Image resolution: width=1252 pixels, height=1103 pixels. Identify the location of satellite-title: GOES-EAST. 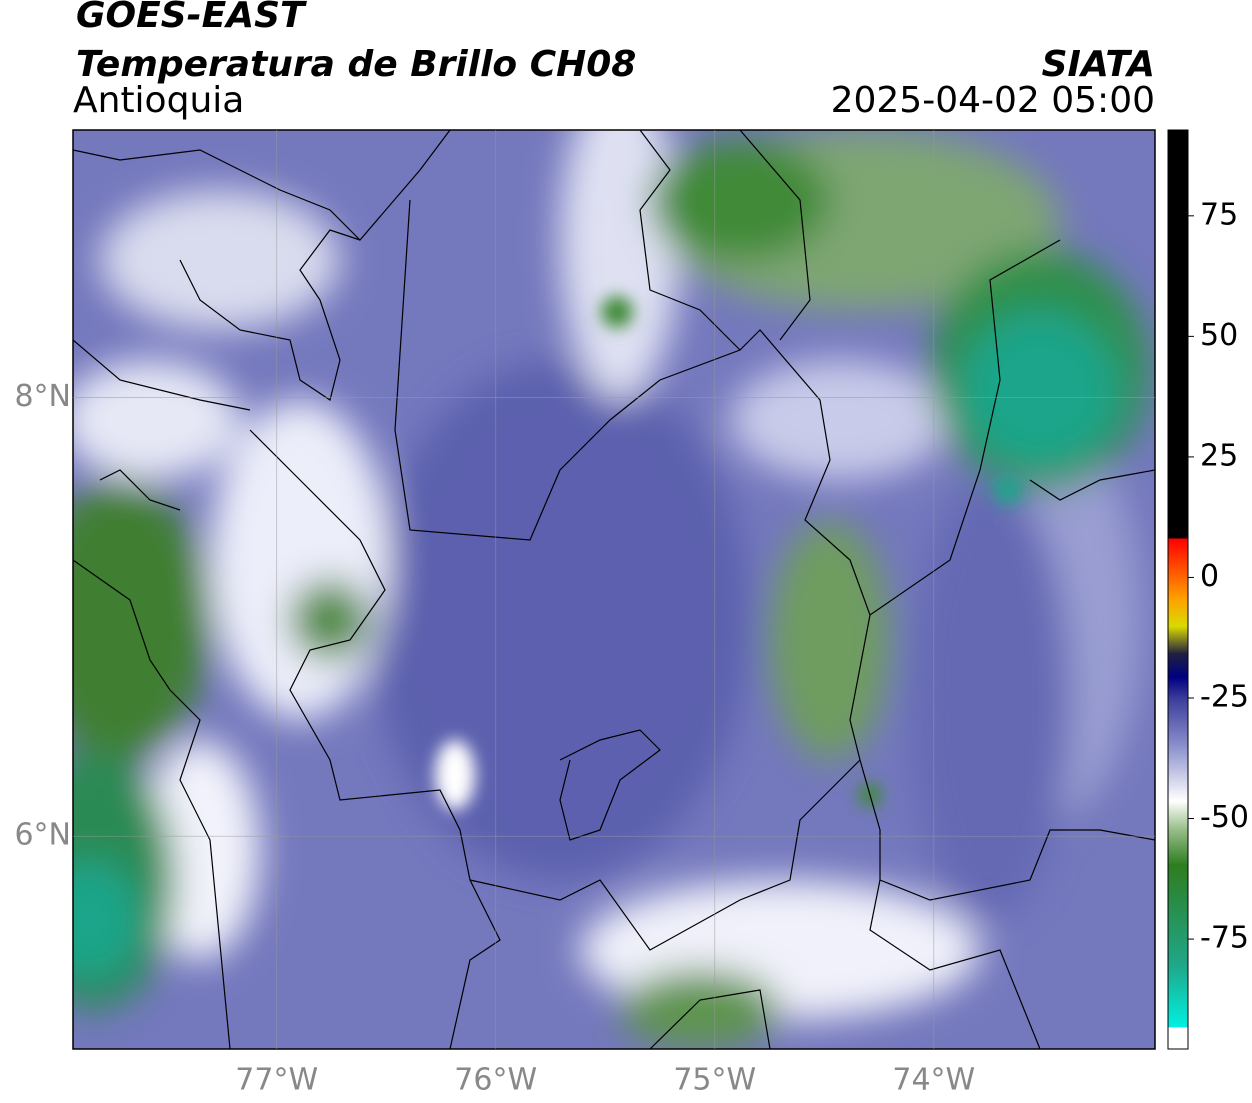
(191, 18).